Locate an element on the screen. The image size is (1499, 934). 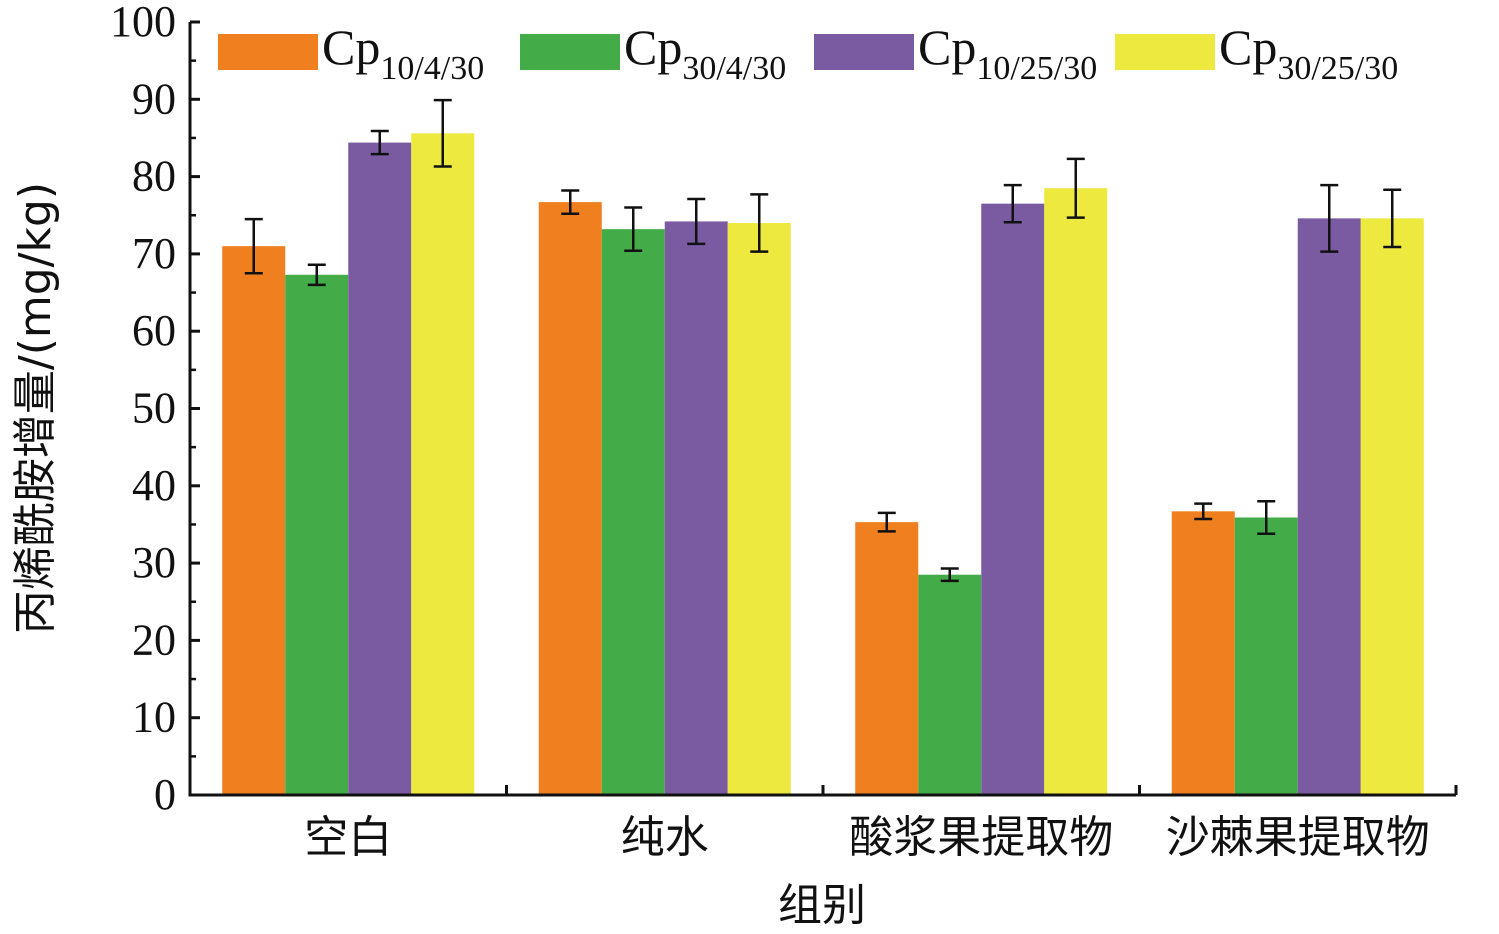
x-category-labels: 空白 纯水 酸浆果提取物 沙棘果提取物 is located at coordinates (867, 837).